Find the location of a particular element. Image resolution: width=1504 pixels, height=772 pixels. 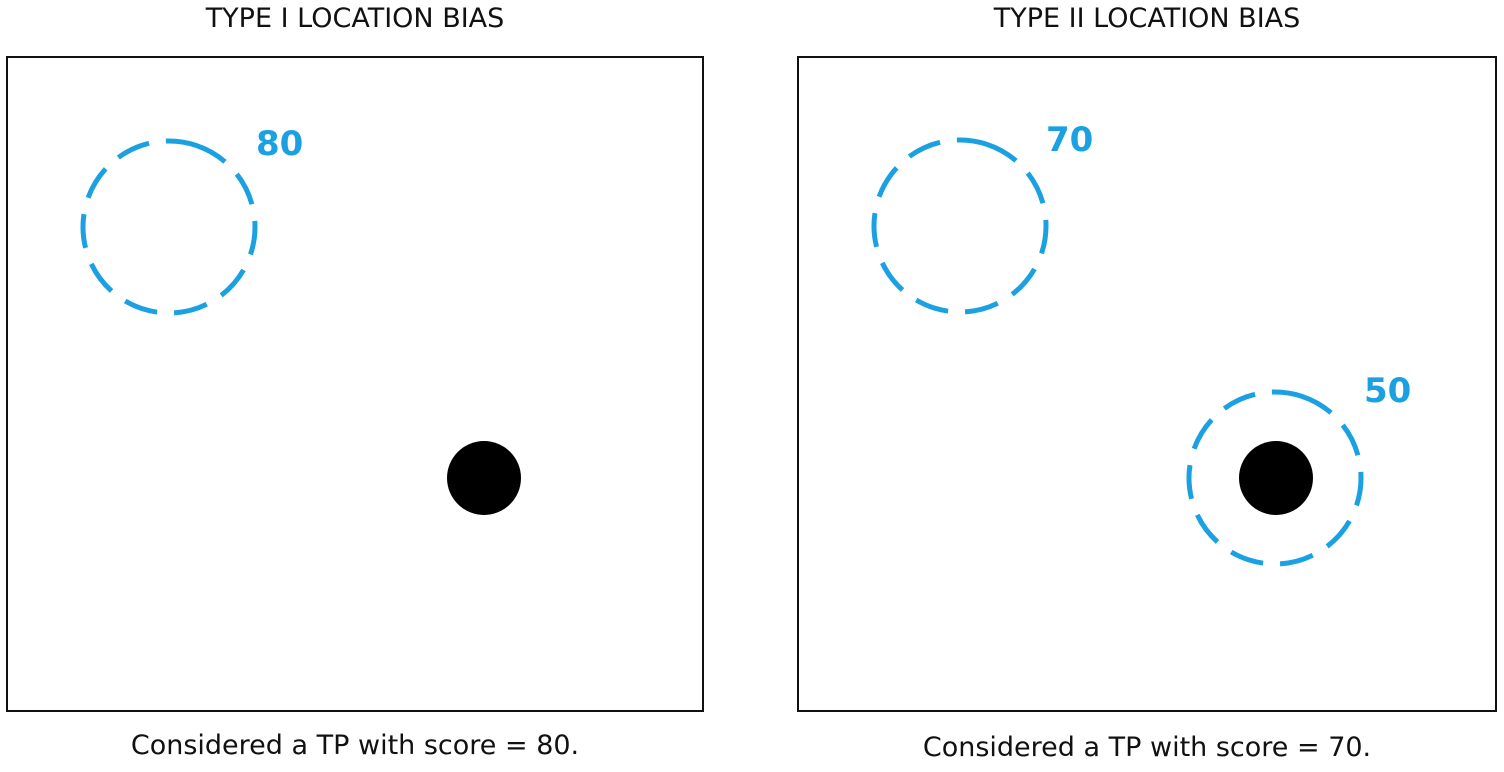

panel-caption-type-2: Considered a TP with score = 70. is located at coordinates (1147, 747).